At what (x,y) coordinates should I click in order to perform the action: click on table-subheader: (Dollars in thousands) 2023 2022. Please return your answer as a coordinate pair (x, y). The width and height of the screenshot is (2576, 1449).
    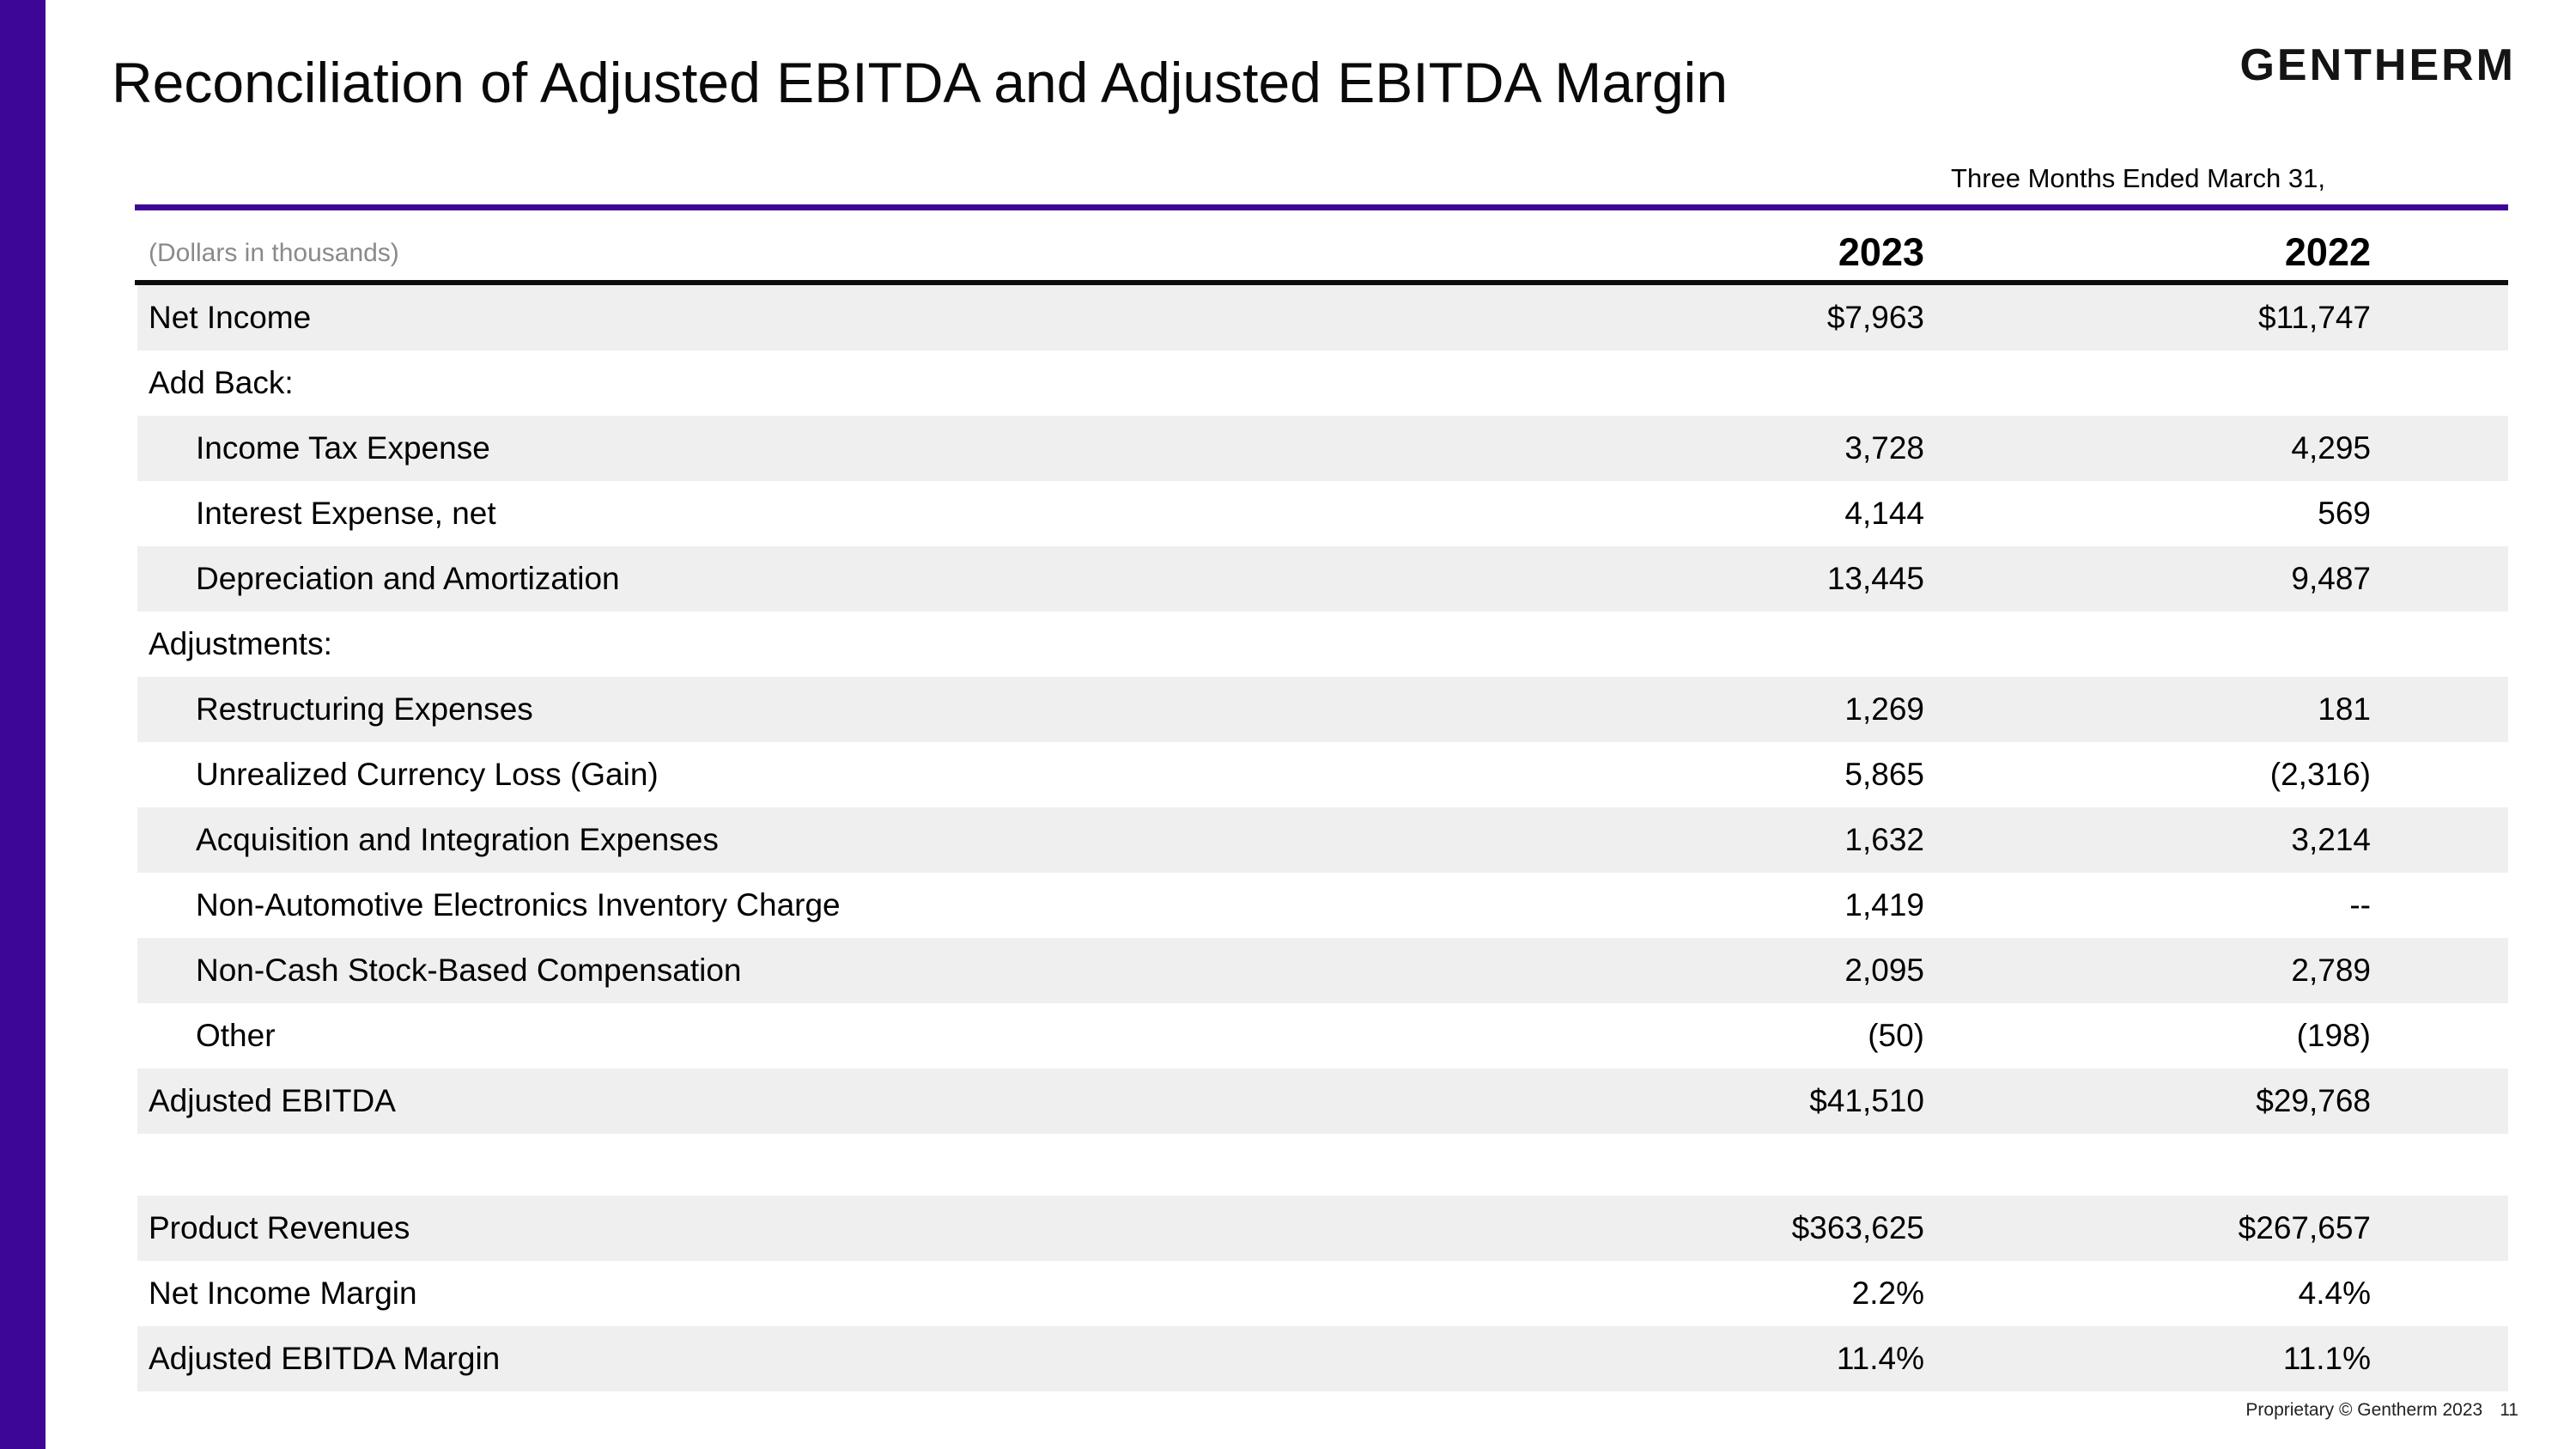
    Looking at the image, I should click on (1323, 245).